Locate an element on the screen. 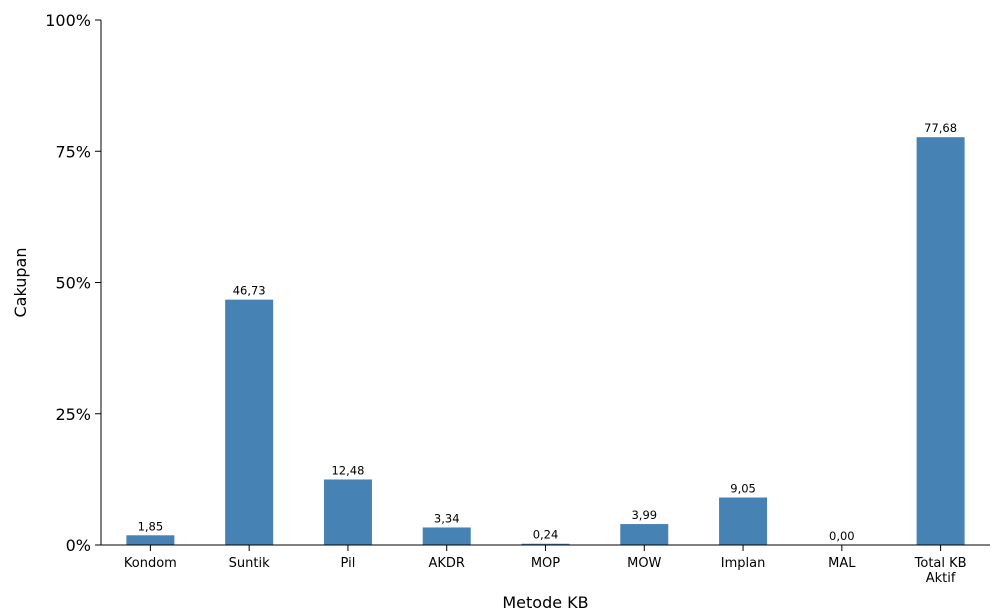  y-axis-ticks: 0% 25% 50% 75% 100% is located at coordinates (73, 283).